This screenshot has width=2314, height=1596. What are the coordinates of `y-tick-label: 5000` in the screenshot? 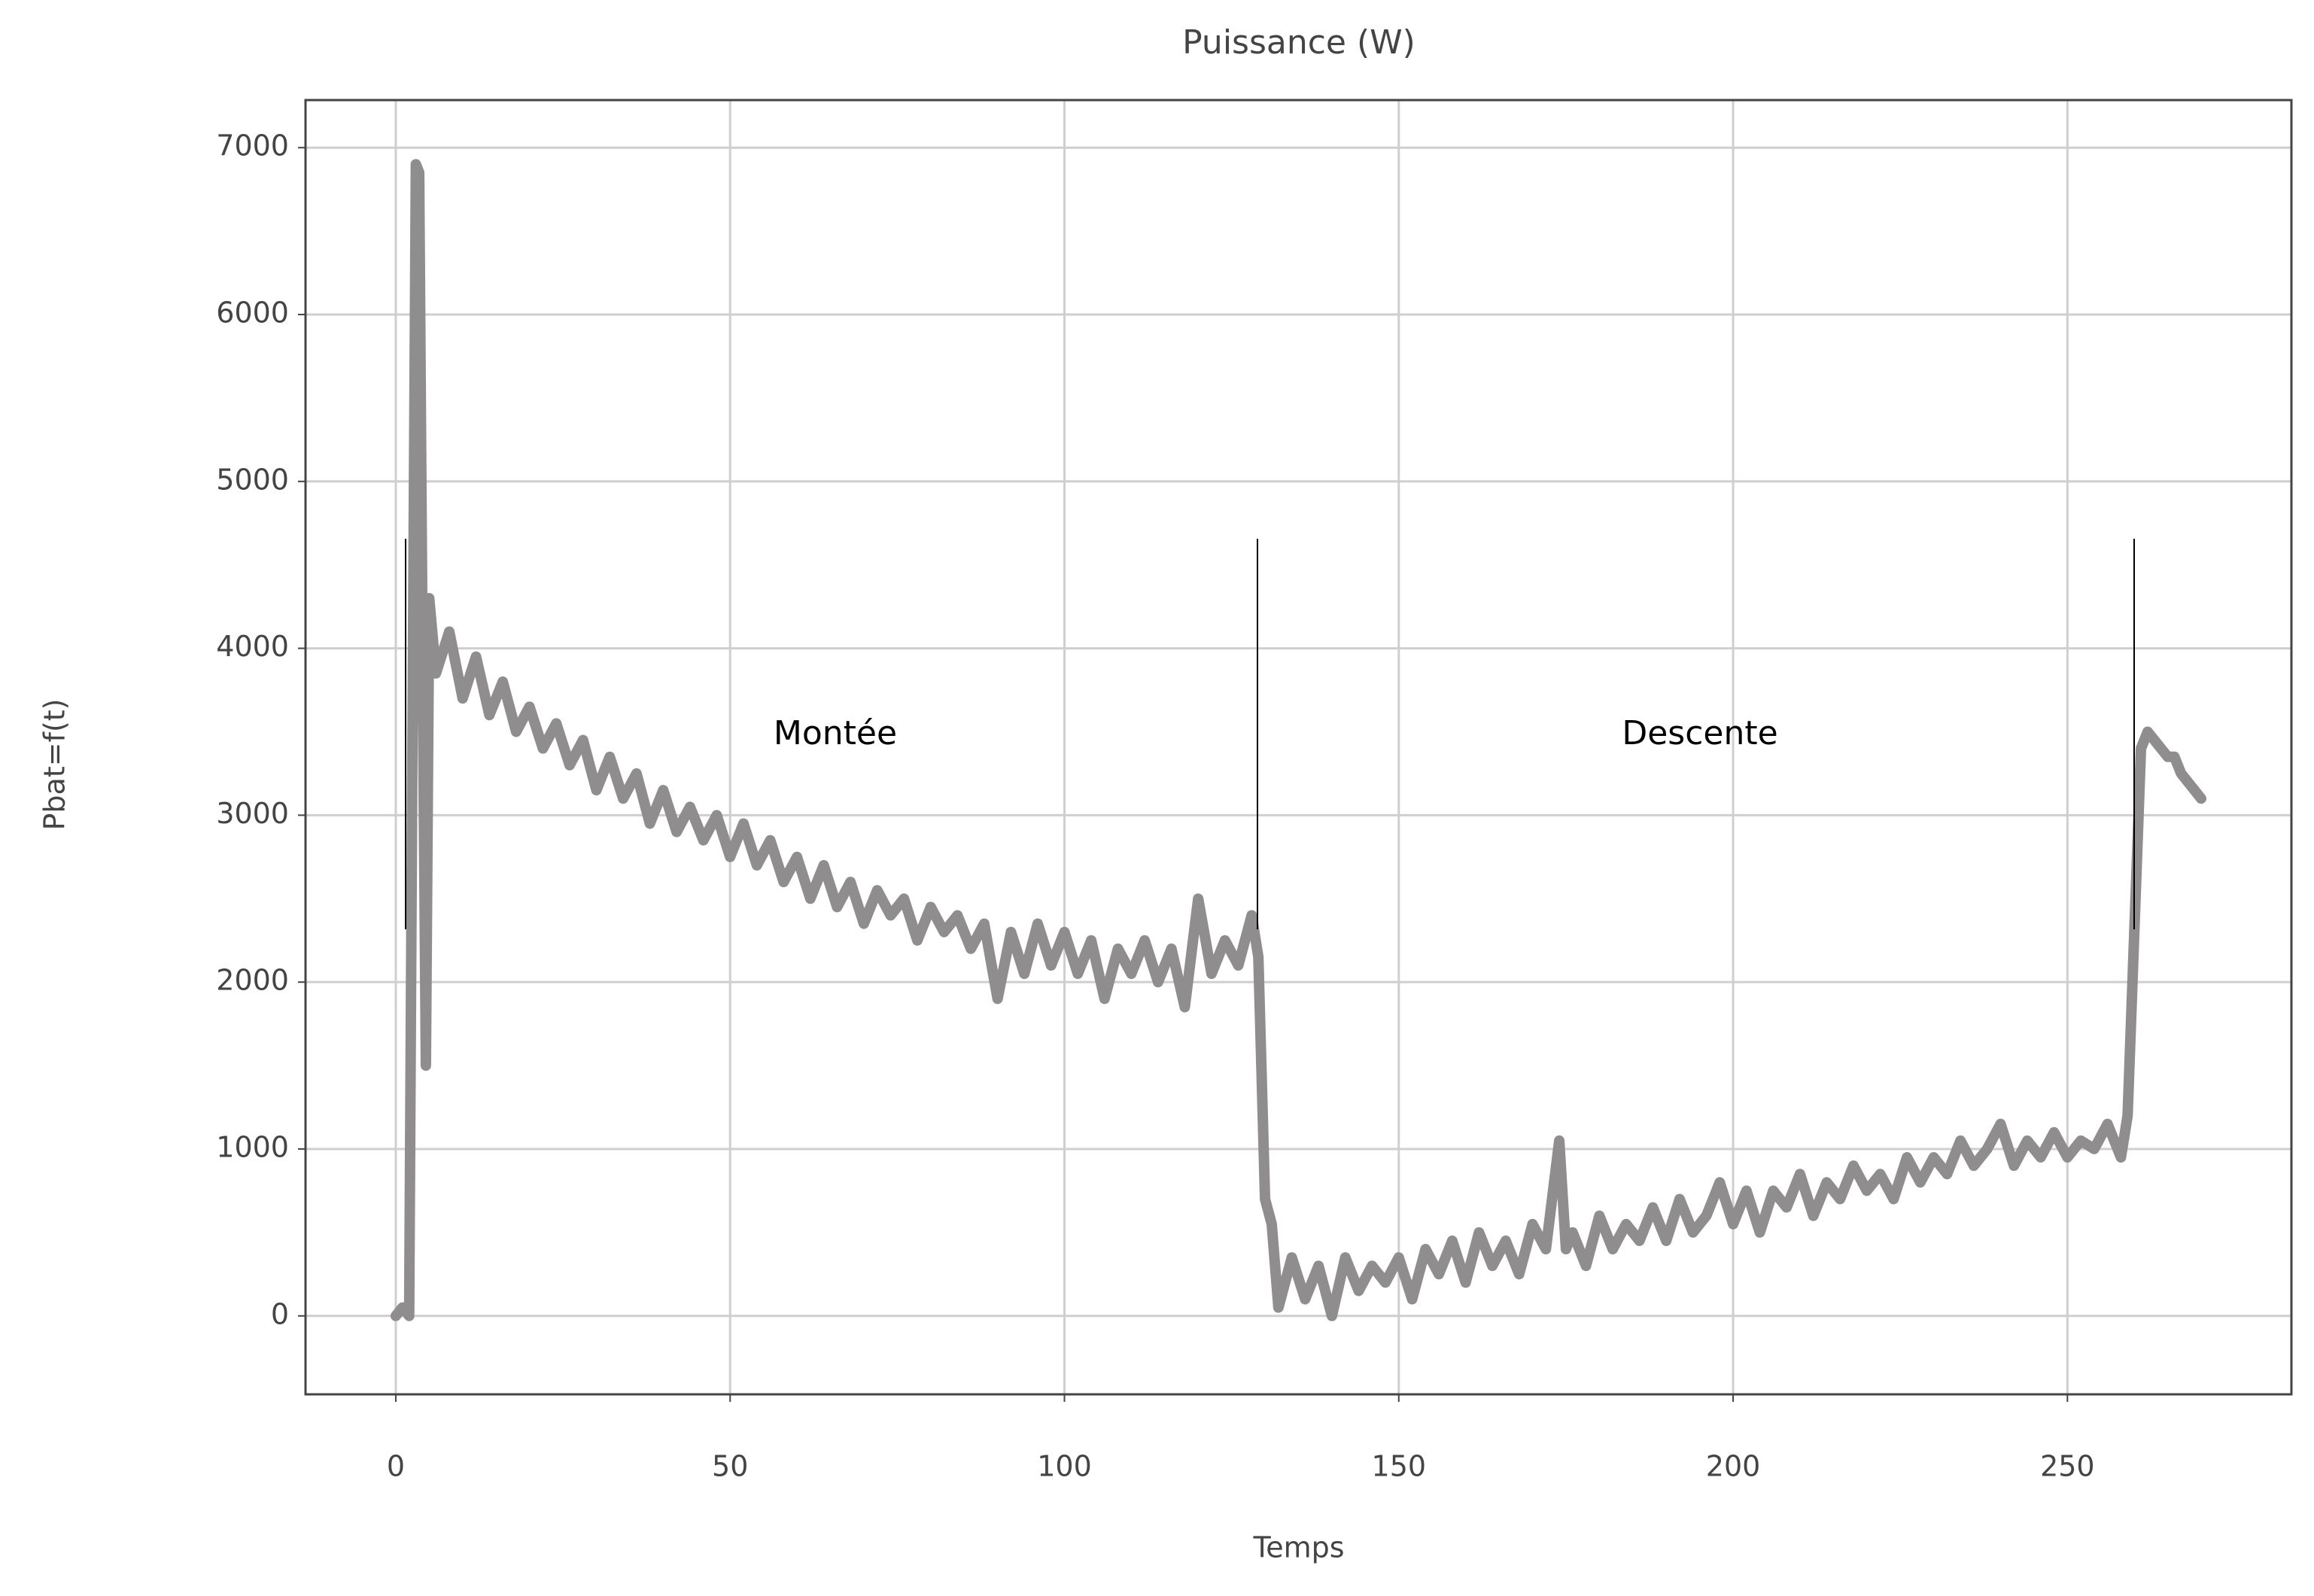 It's located at (252, 480).